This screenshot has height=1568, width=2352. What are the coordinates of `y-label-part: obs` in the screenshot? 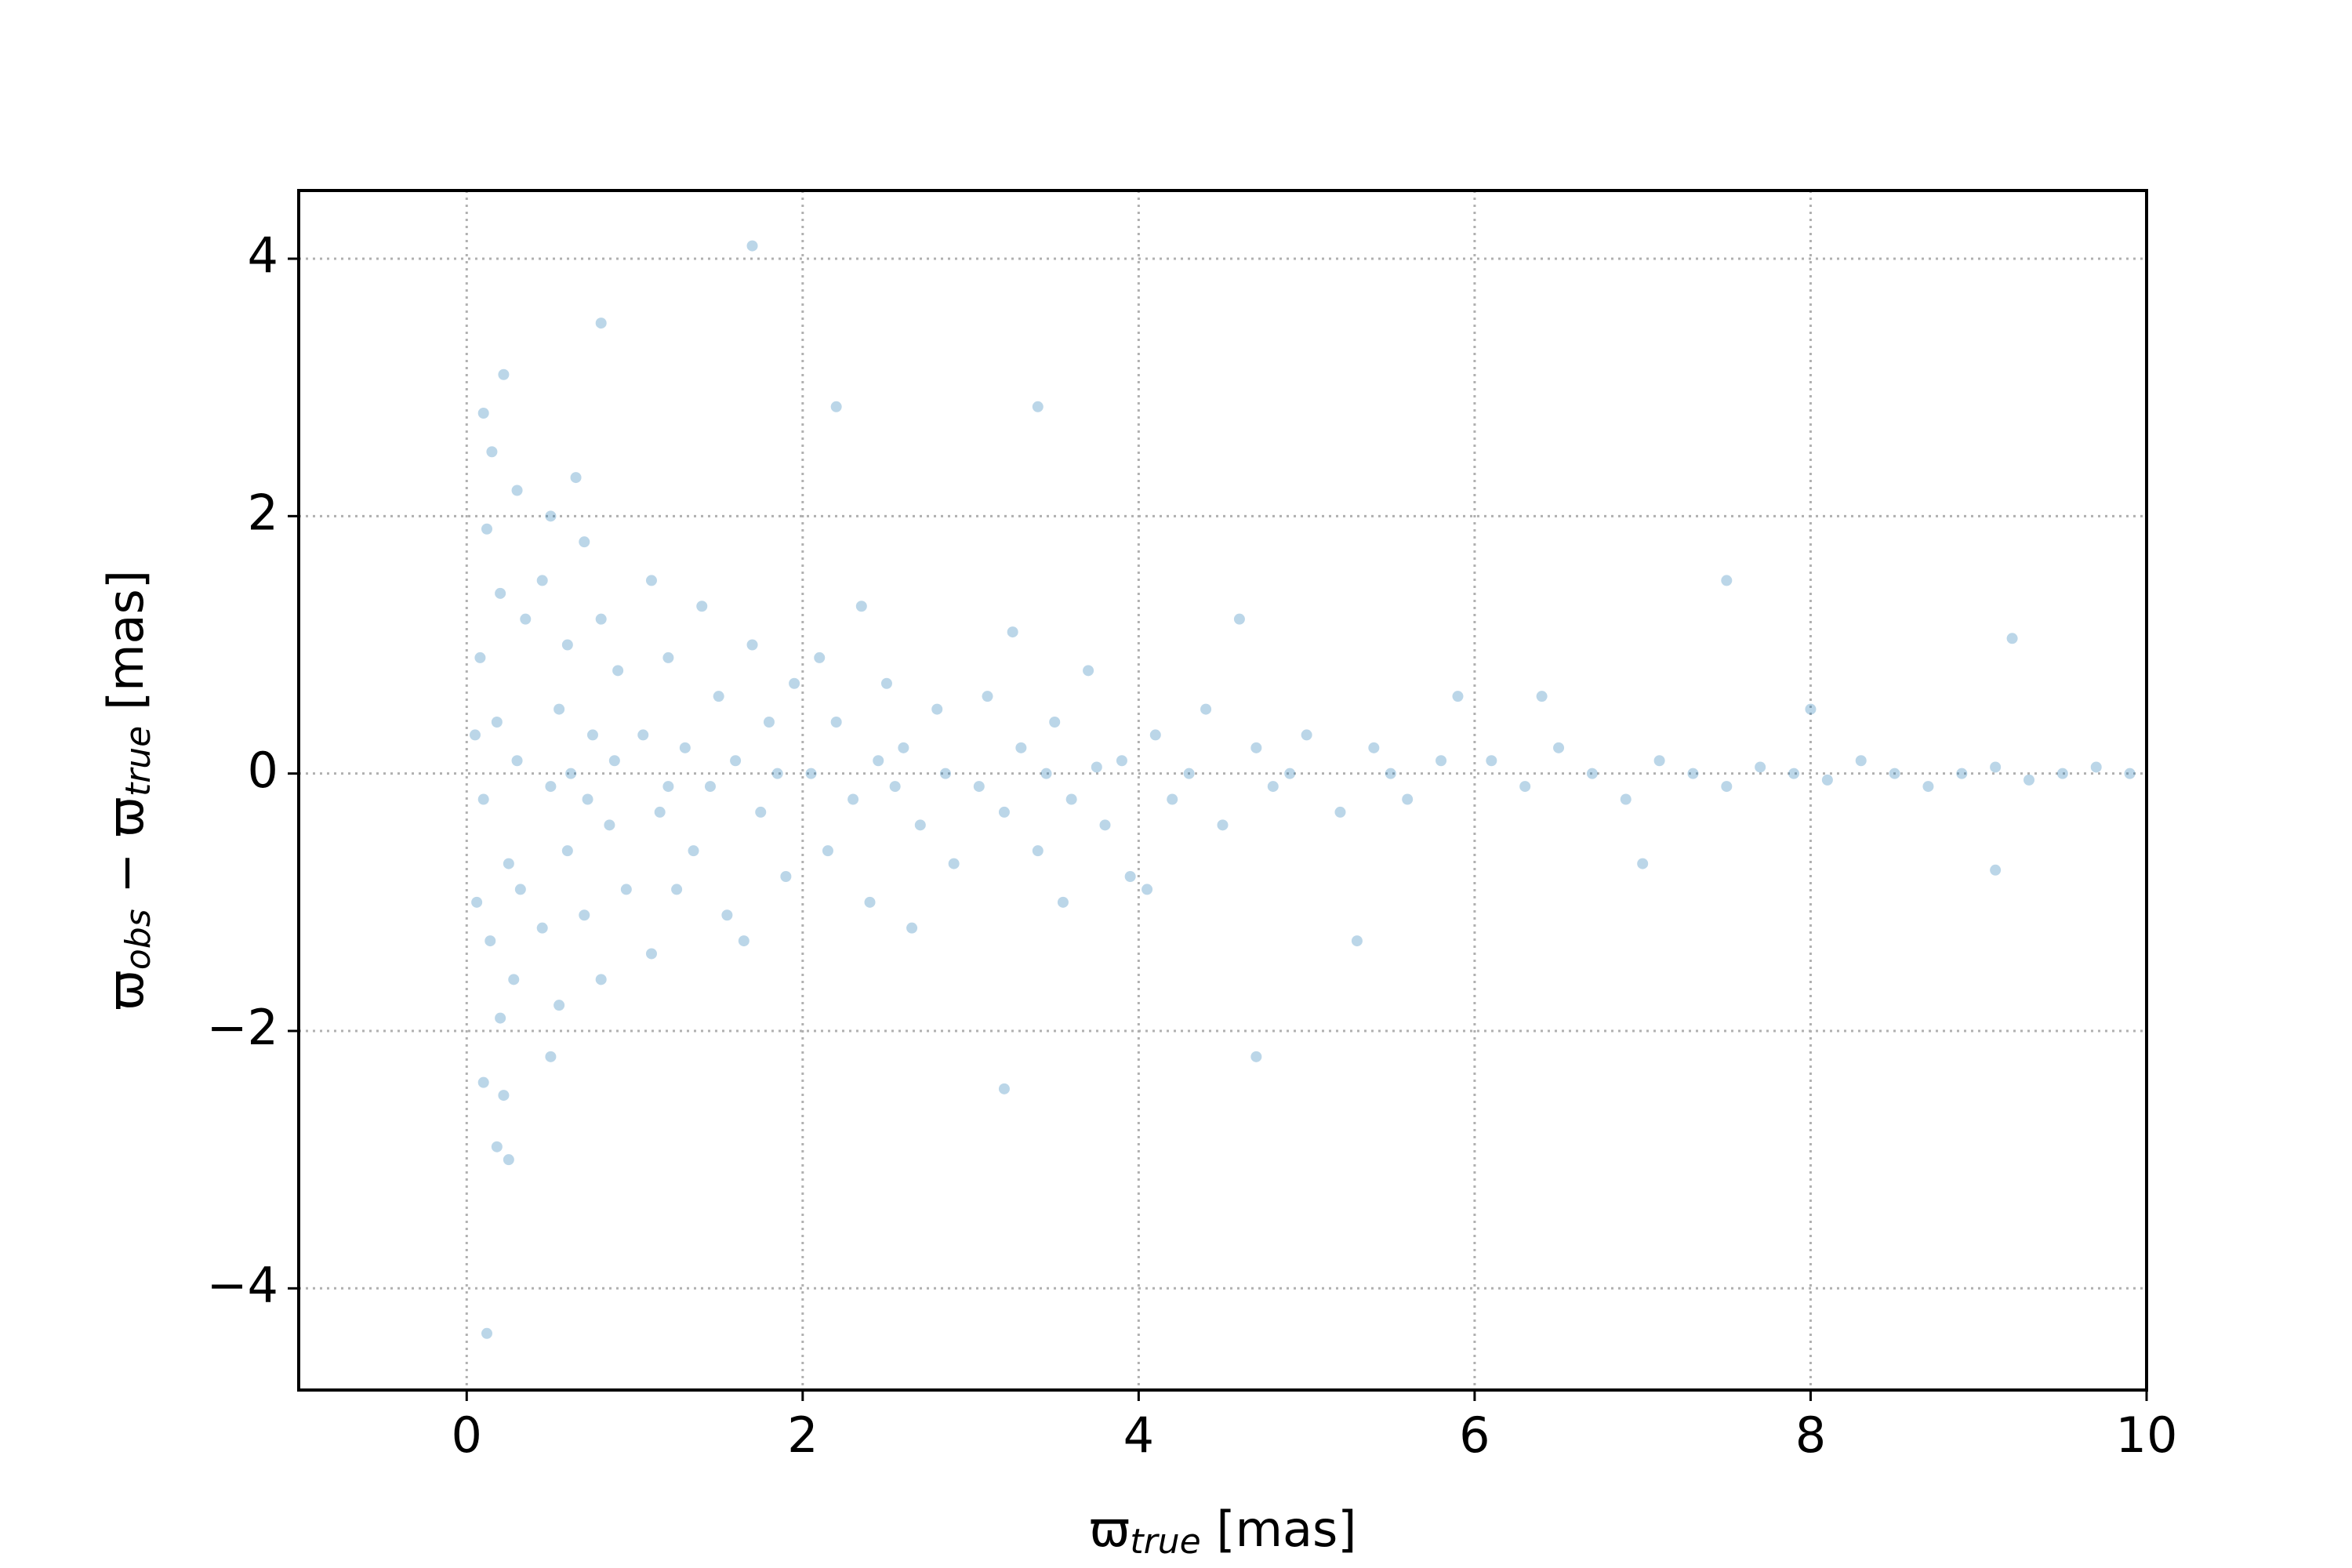 It's located at (138, 939).